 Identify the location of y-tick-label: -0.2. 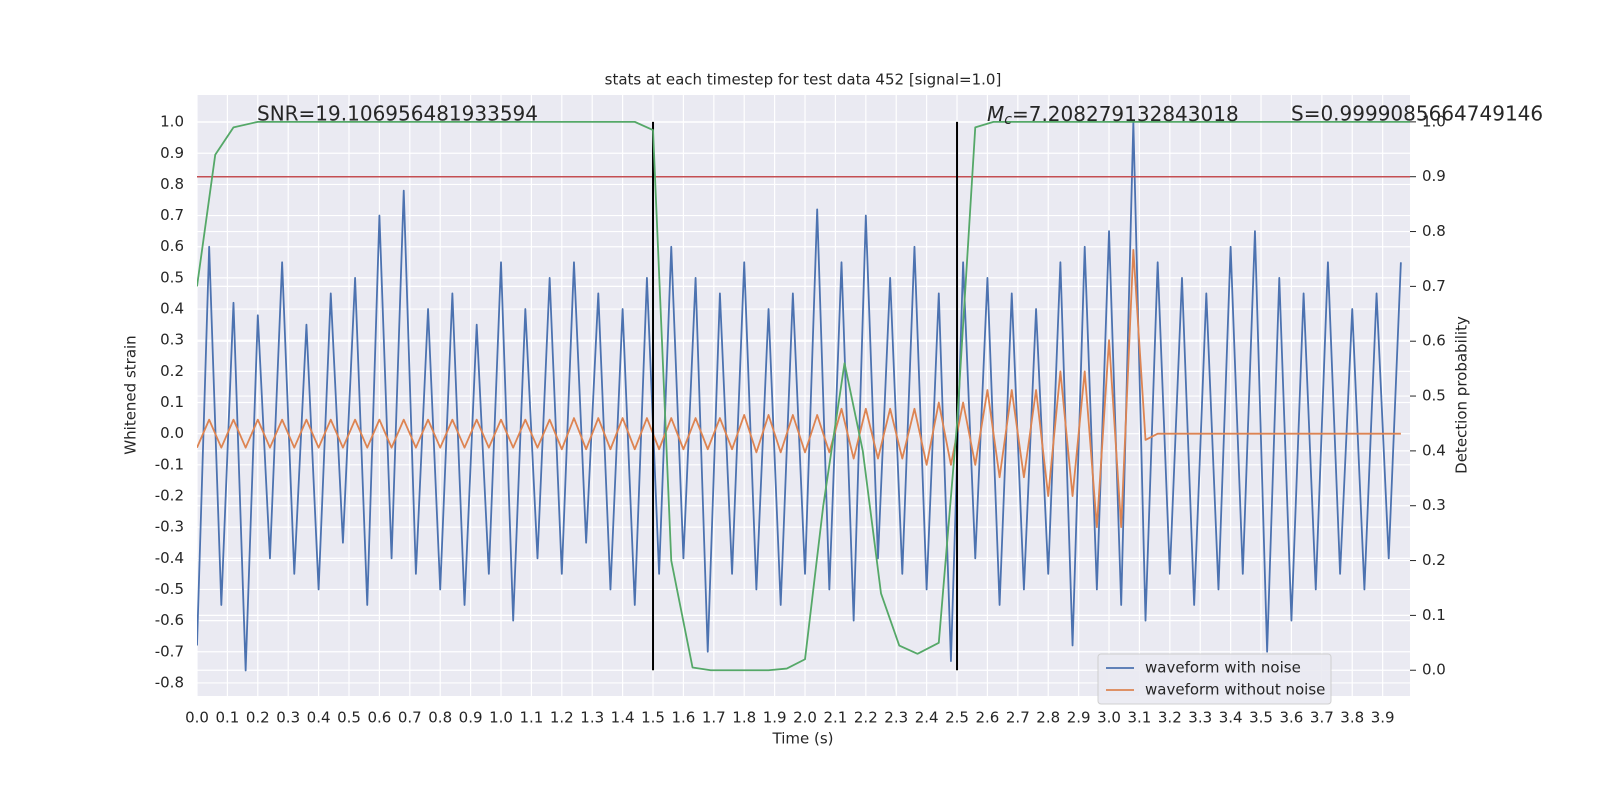
(169, 495).